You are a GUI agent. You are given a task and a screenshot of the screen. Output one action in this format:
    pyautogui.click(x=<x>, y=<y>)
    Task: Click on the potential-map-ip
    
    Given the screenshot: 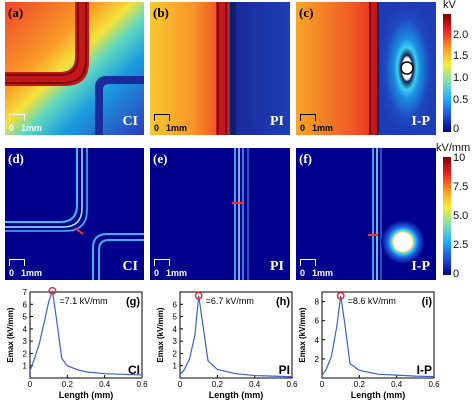 What is the action you would take?
    pyautogui.click(x=366, y=68)
    